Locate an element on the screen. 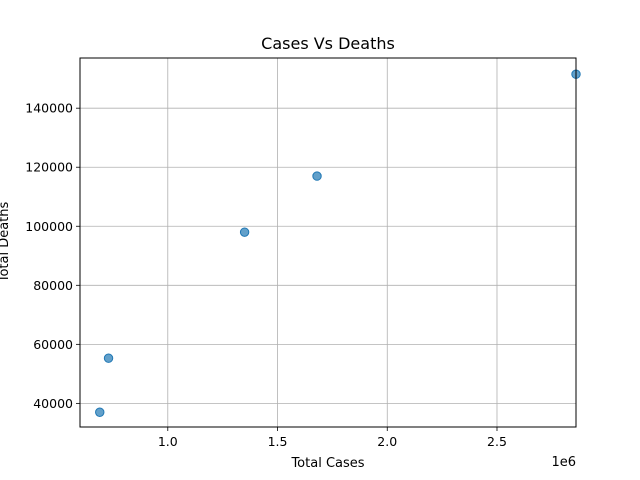 This screenshot has height=480, width=640. chart-title: Cases Vs Deaths is located at coordinates (328, 43).